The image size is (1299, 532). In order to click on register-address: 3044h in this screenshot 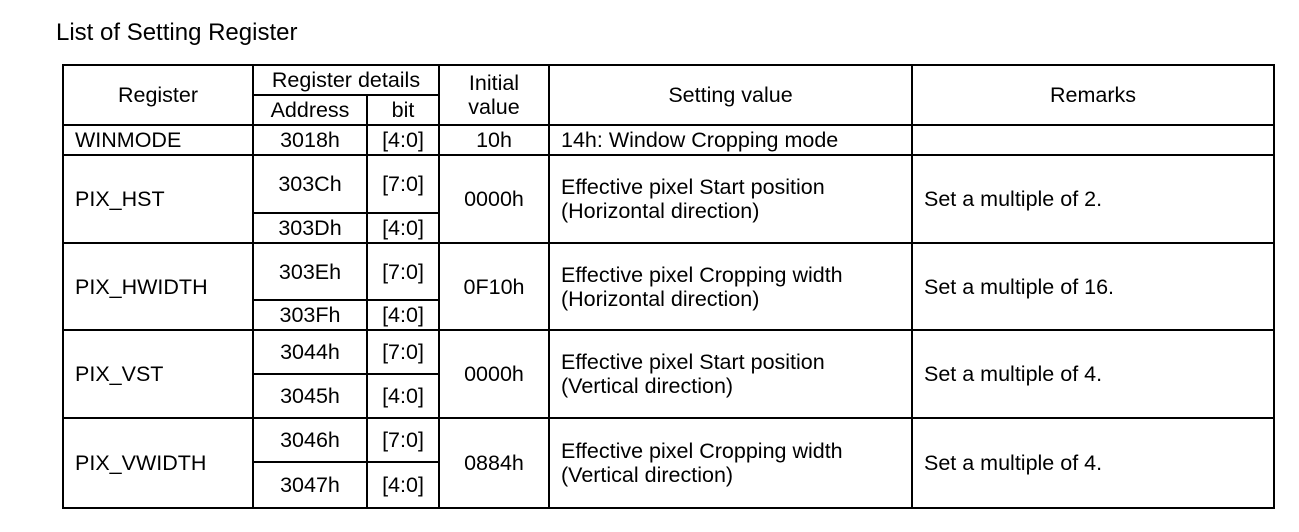, I will do `click(310, 352)`.